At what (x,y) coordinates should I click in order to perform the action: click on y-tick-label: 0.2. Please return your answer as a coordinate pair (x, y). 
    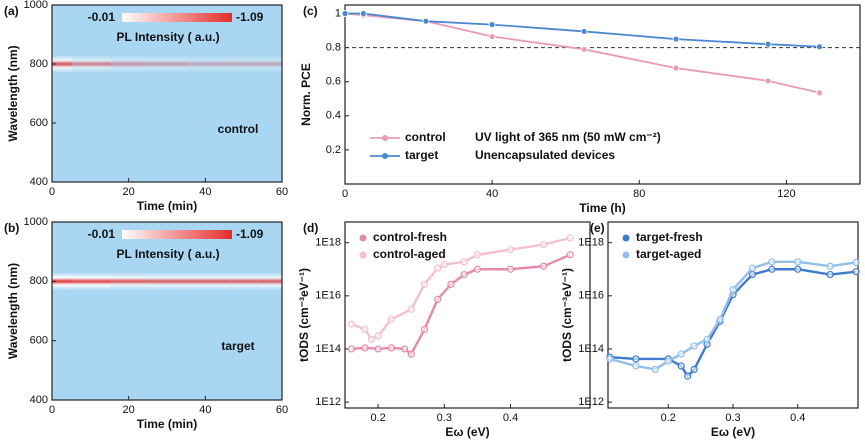
    Looking at the image, I should click on (333, 150).